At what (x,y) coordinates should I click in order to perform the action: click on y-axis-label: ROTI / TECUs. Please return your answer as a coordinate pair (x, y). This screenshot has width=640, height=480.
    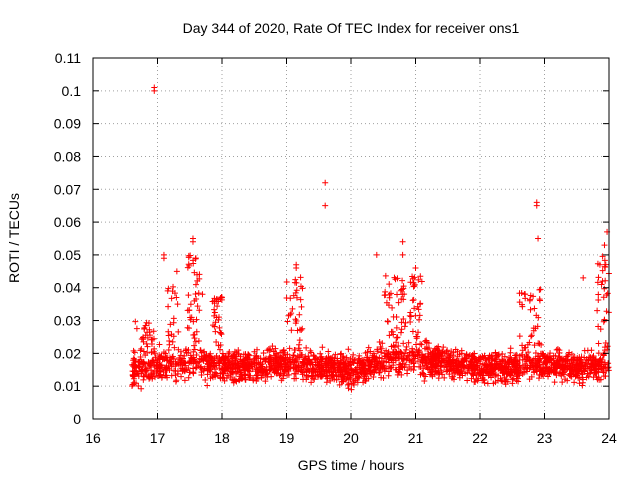
    Looking at the image, I should click on (14, 238).